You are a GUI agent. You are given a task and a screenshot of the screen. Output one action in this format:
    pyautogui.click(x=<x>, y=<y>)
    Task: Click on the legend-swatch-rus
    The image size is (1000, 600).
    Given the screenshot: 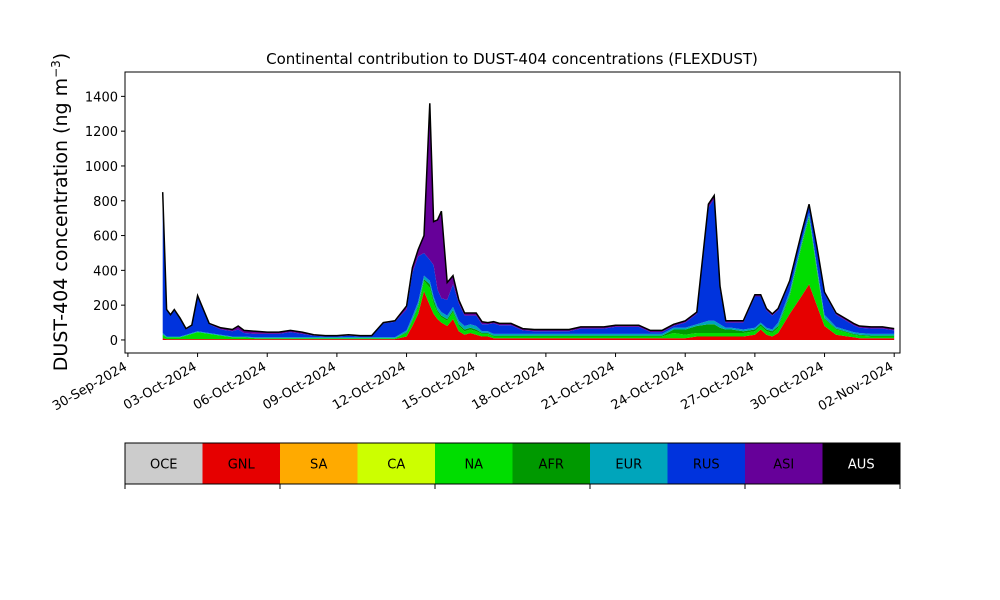 What is the action you would take?
    pyautogui.click(x=706, y=463)
    